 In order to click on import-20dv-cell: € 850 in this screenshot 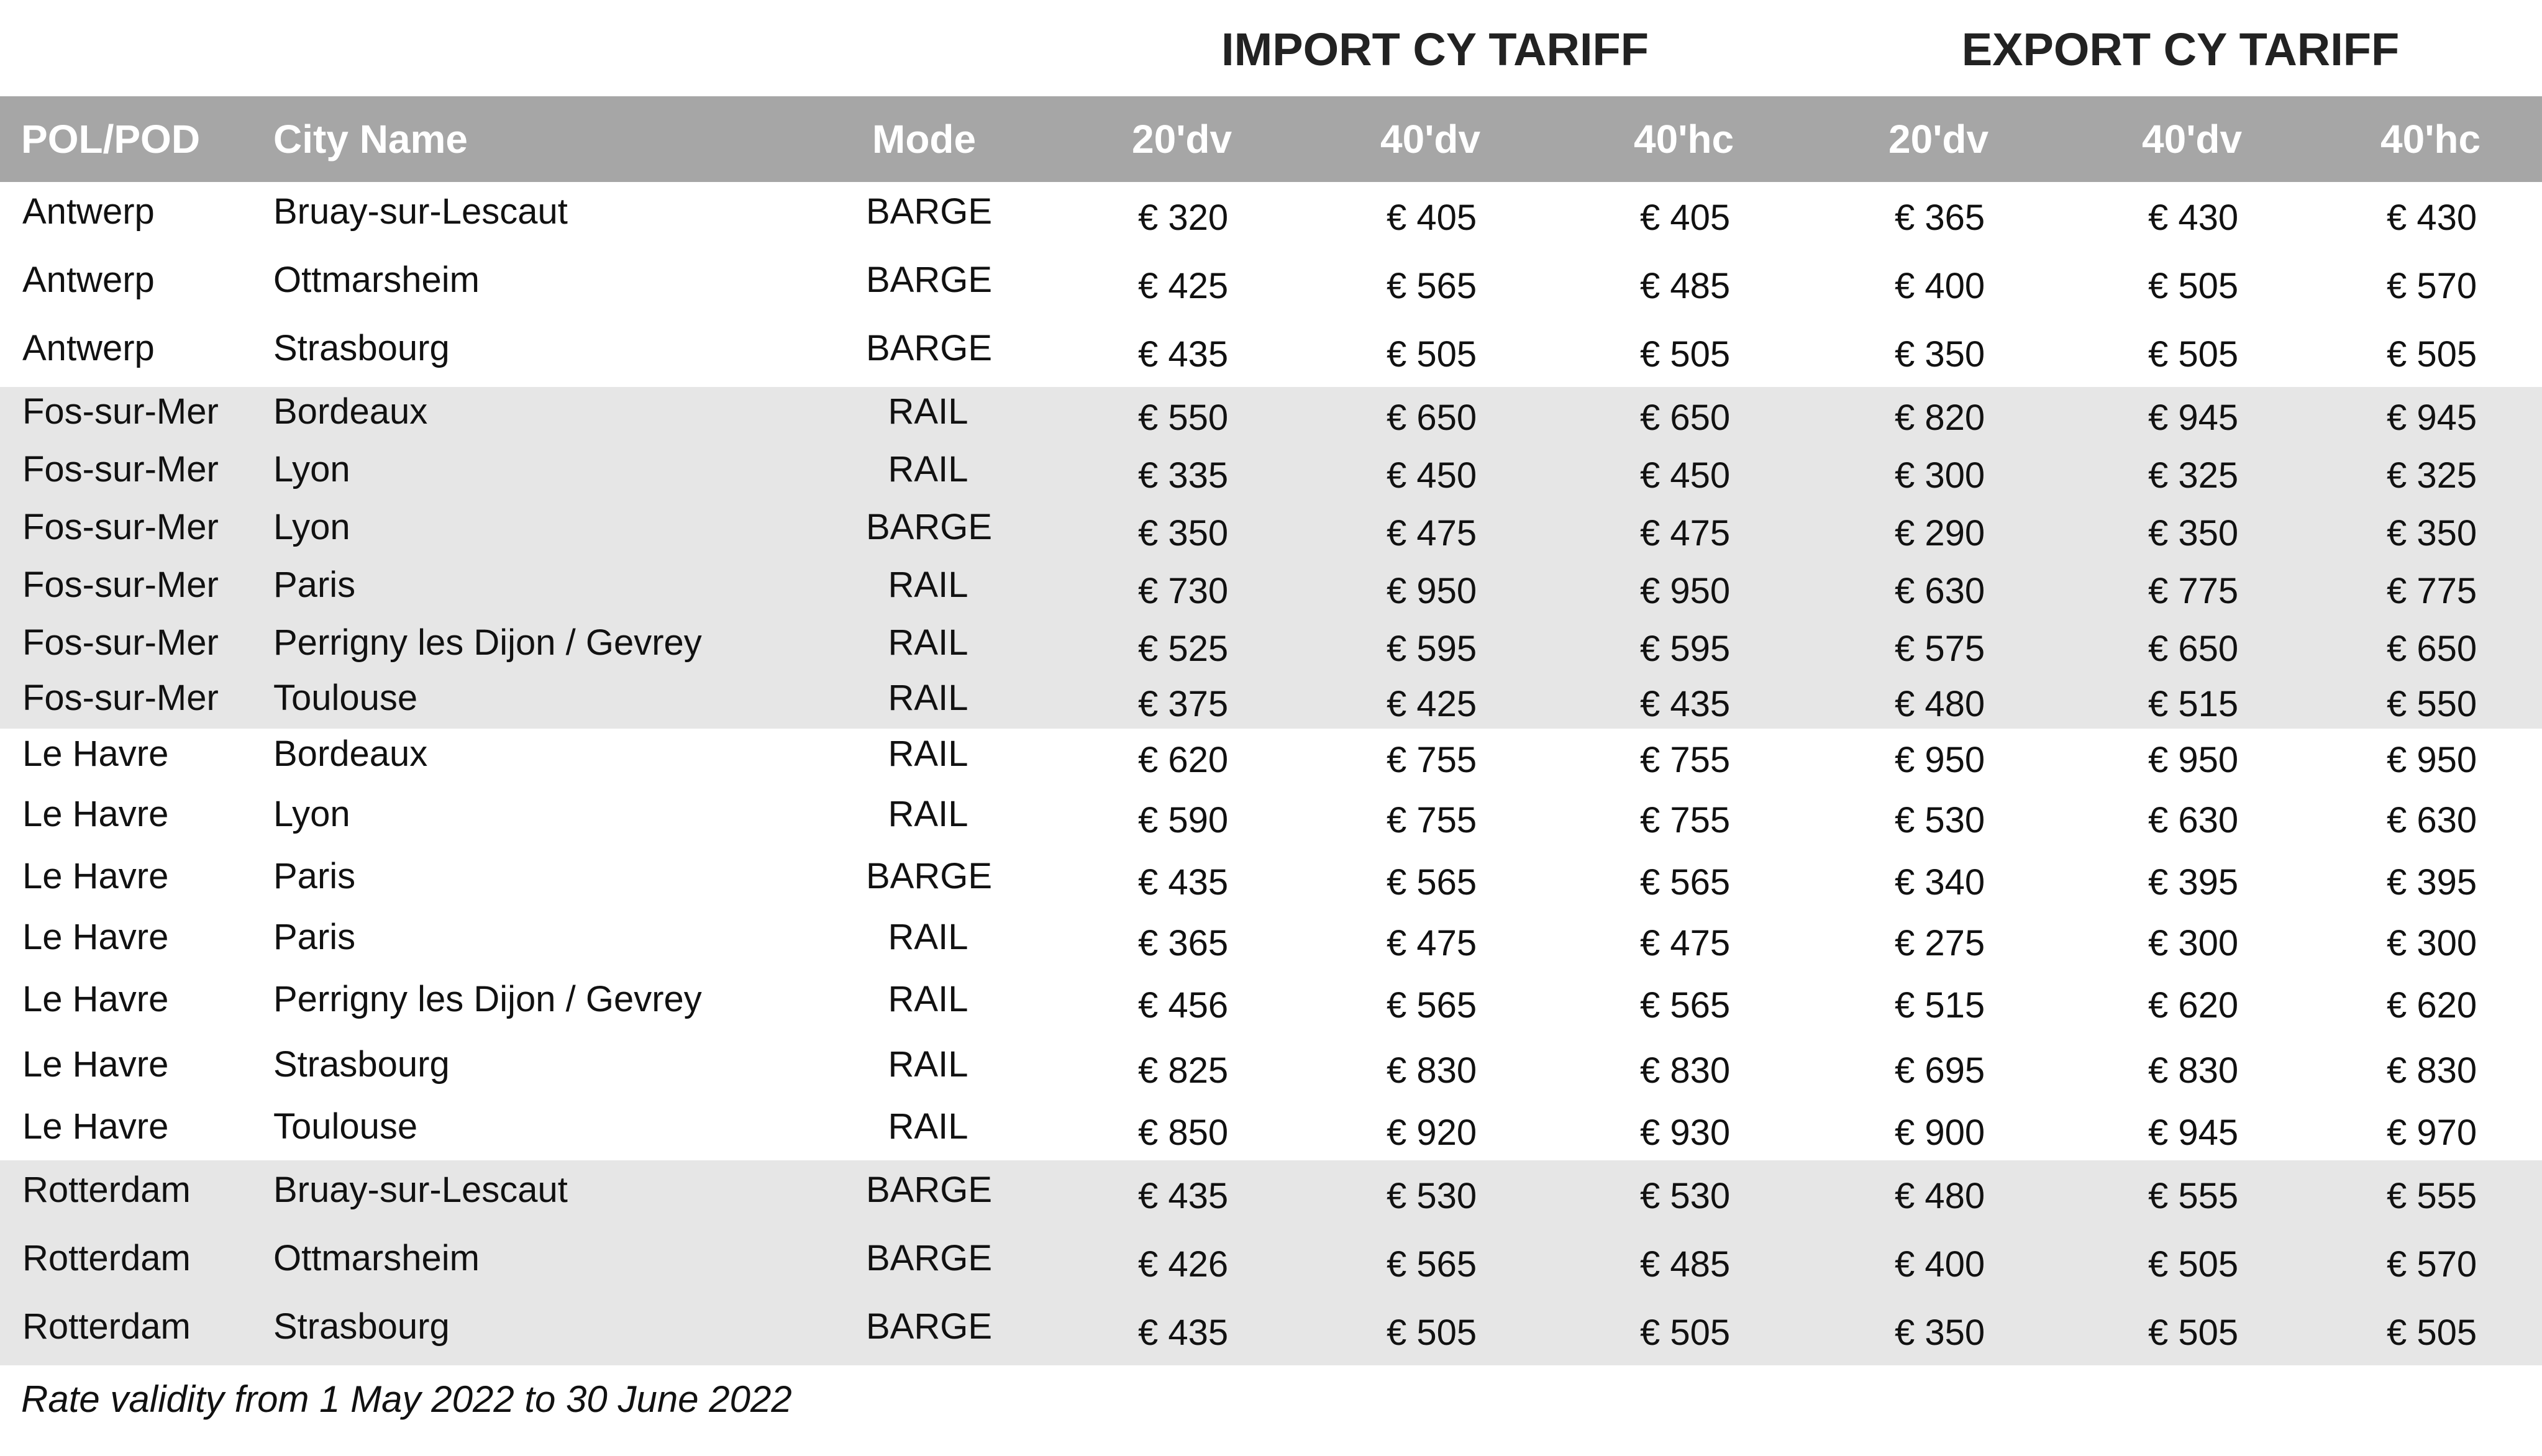, I will do `click(1183, 1132)`.